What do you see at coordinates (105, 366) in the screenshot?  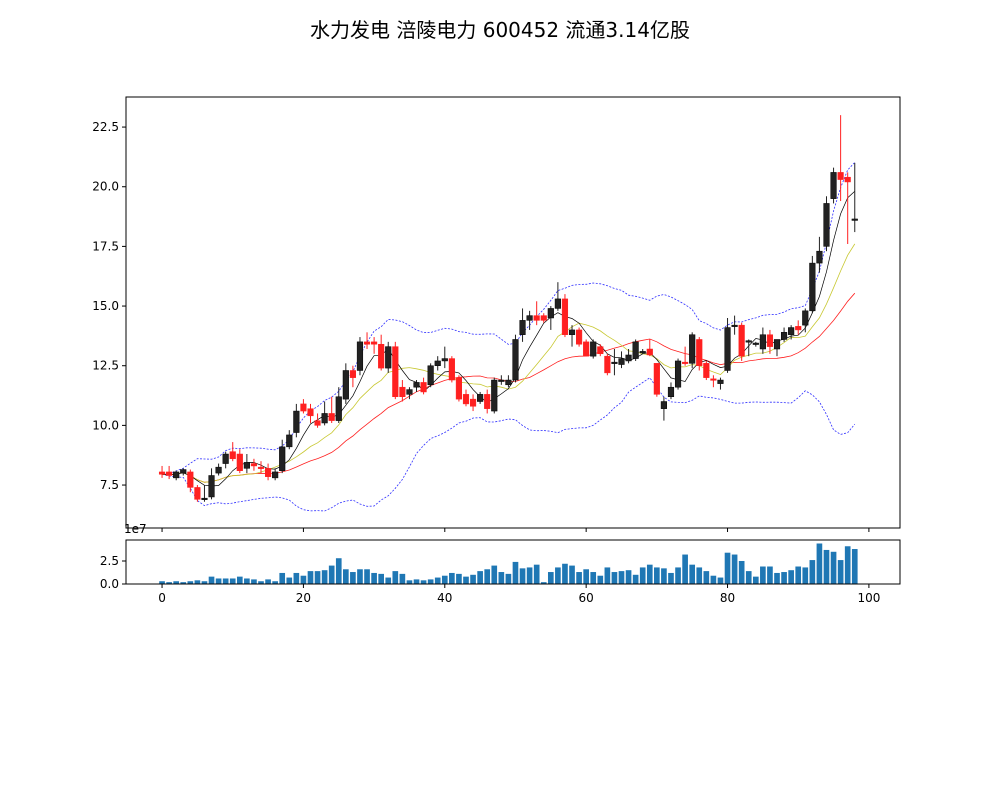 I see `price-tick-label: 12.5` at bounding box center [105, 366].